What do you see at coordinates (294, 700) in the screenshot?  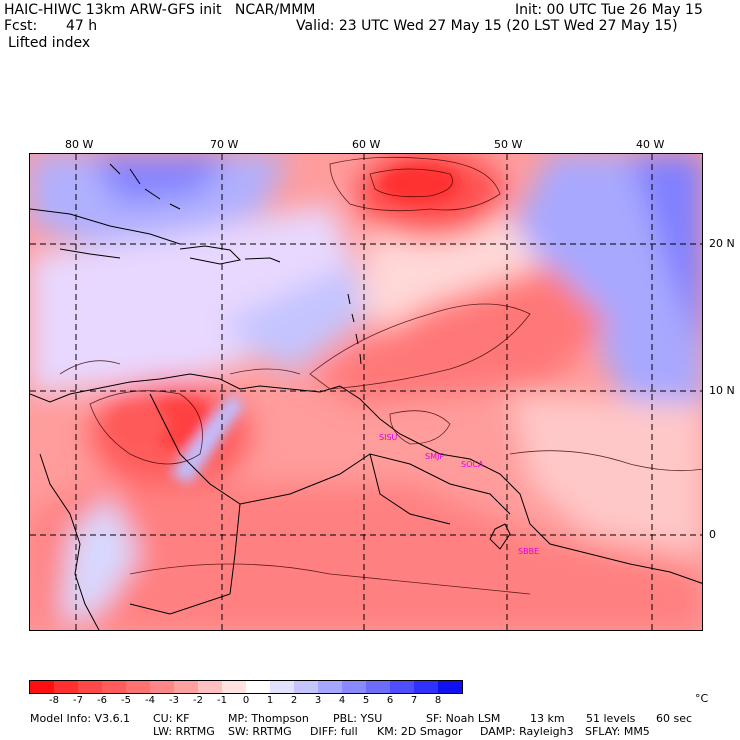 I see `colorbar-label: 2` at bounding box center [294, 700].